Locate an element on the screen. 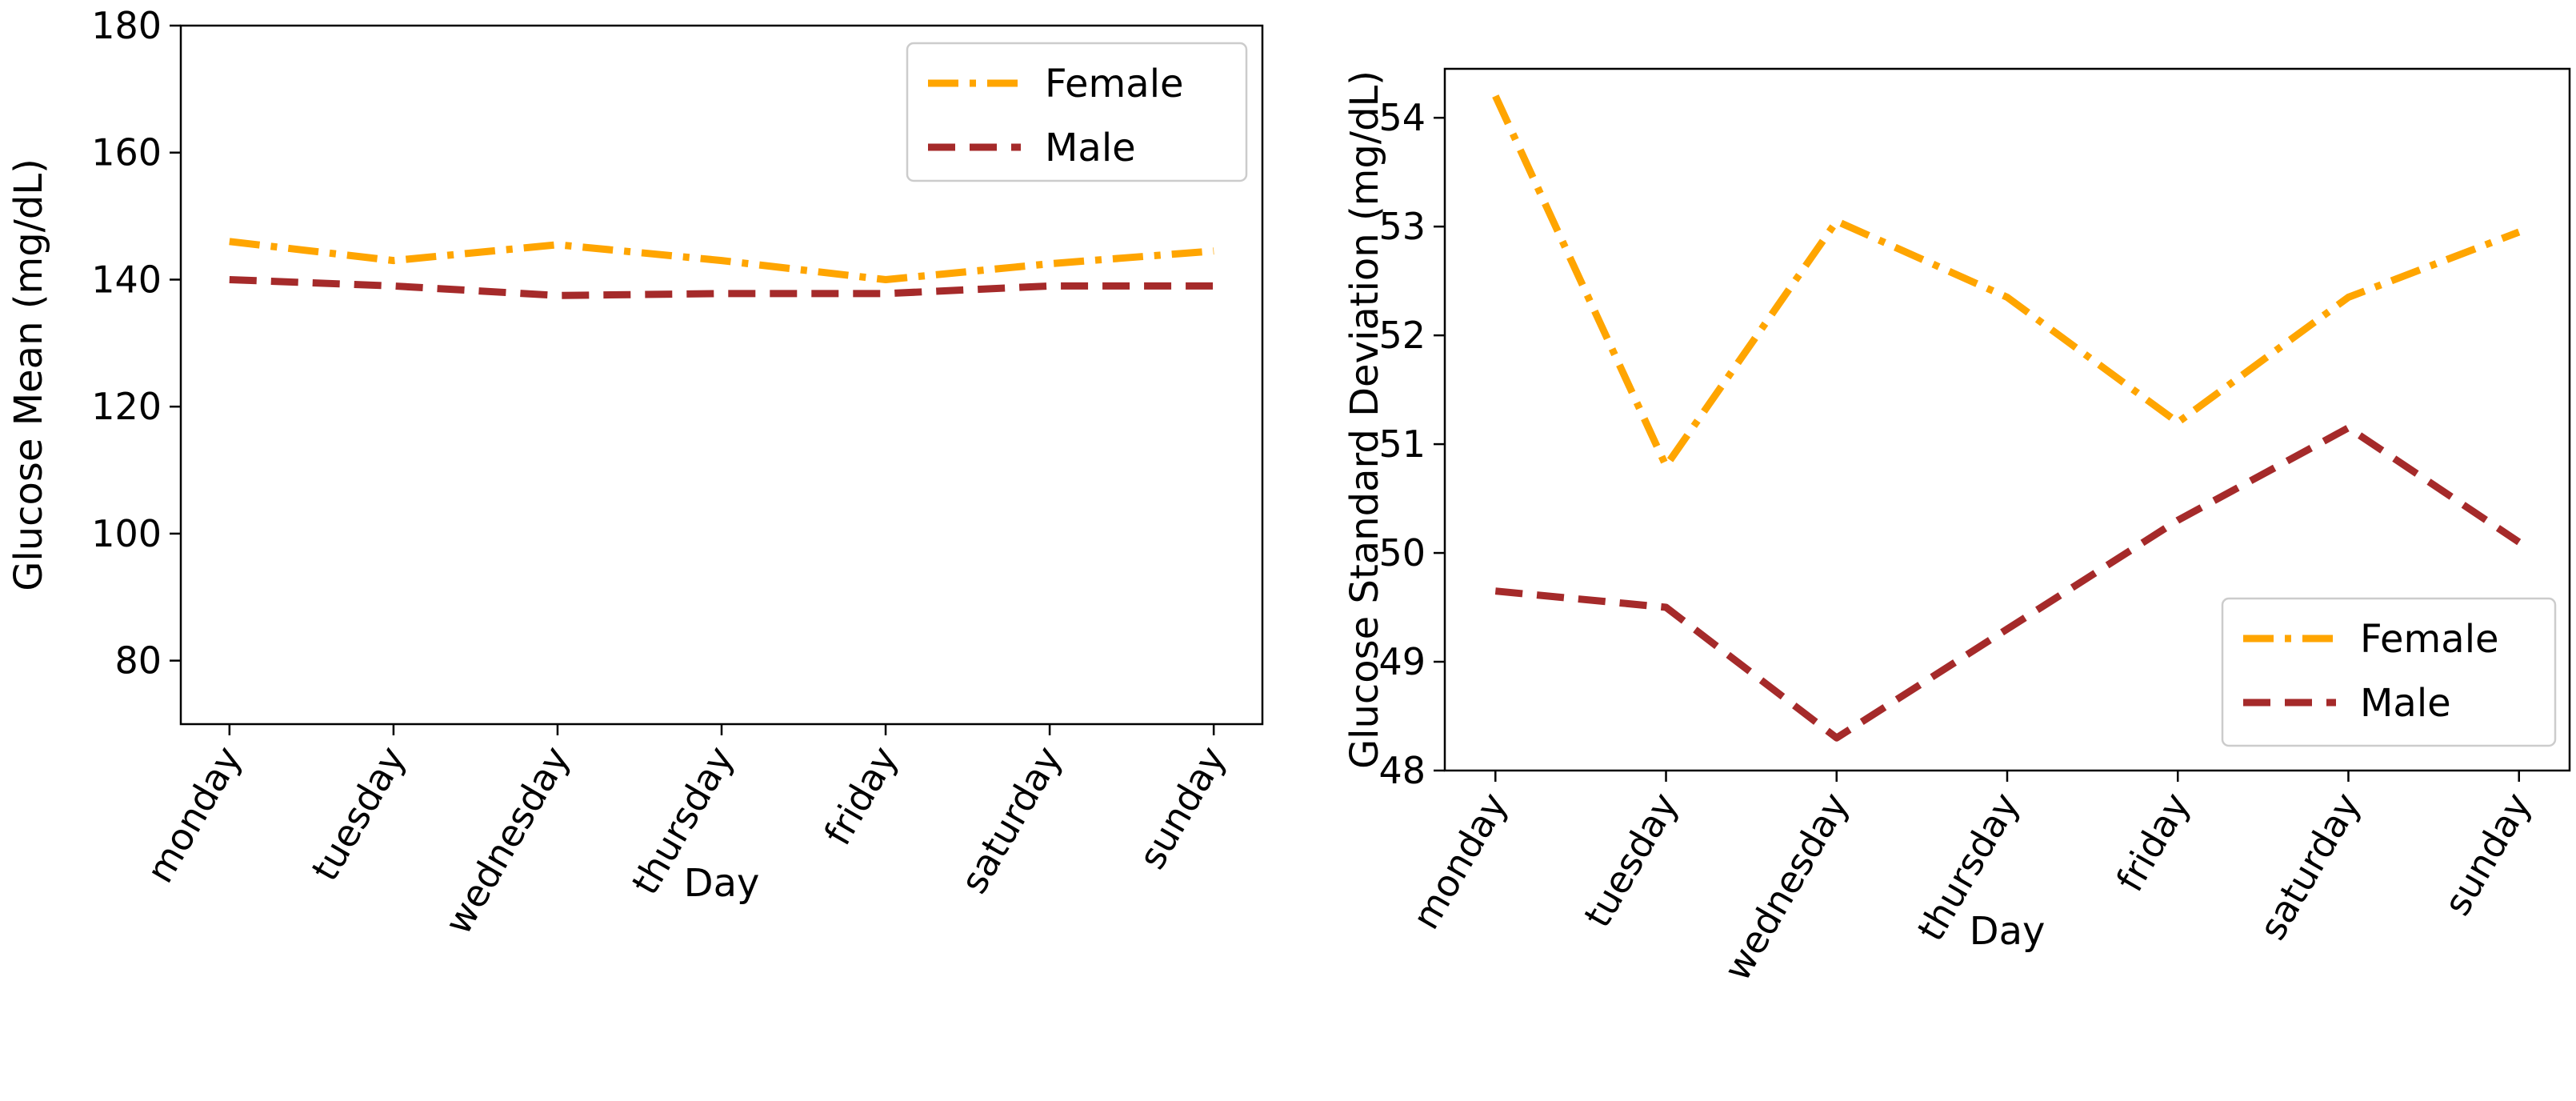 The image size is (2576, 1101). y-tick-label: 49 is located at coordinates (1402, 661).